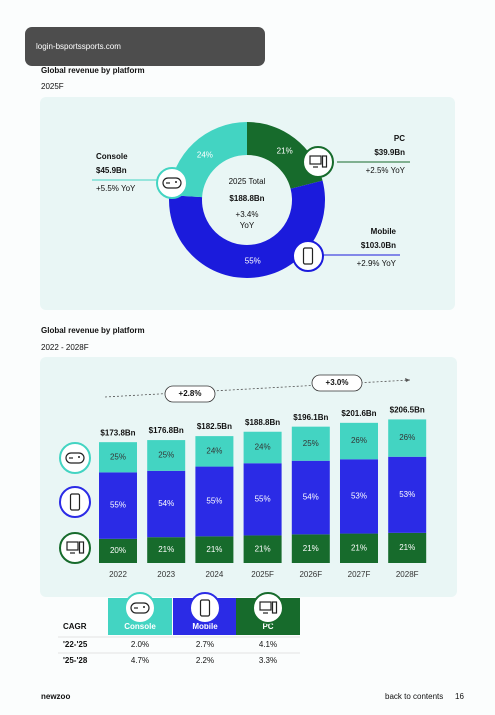 The height and width of the screenshot is (715, 495). What do you see at coordinates (389, 152) in the screenshot?
I see `callout-amount: $39.9Bn` at bounding box center [389, 152].